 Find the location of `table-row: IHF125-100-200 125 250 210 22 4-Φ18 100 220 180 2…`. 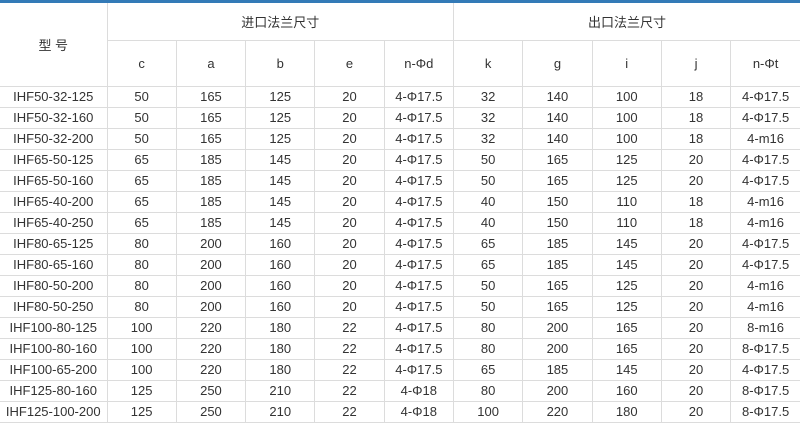

table-row: IHF125-100-200 125 250 210 22 4-Φ18 100 220 180 2… is located at coordinates (400, 412).